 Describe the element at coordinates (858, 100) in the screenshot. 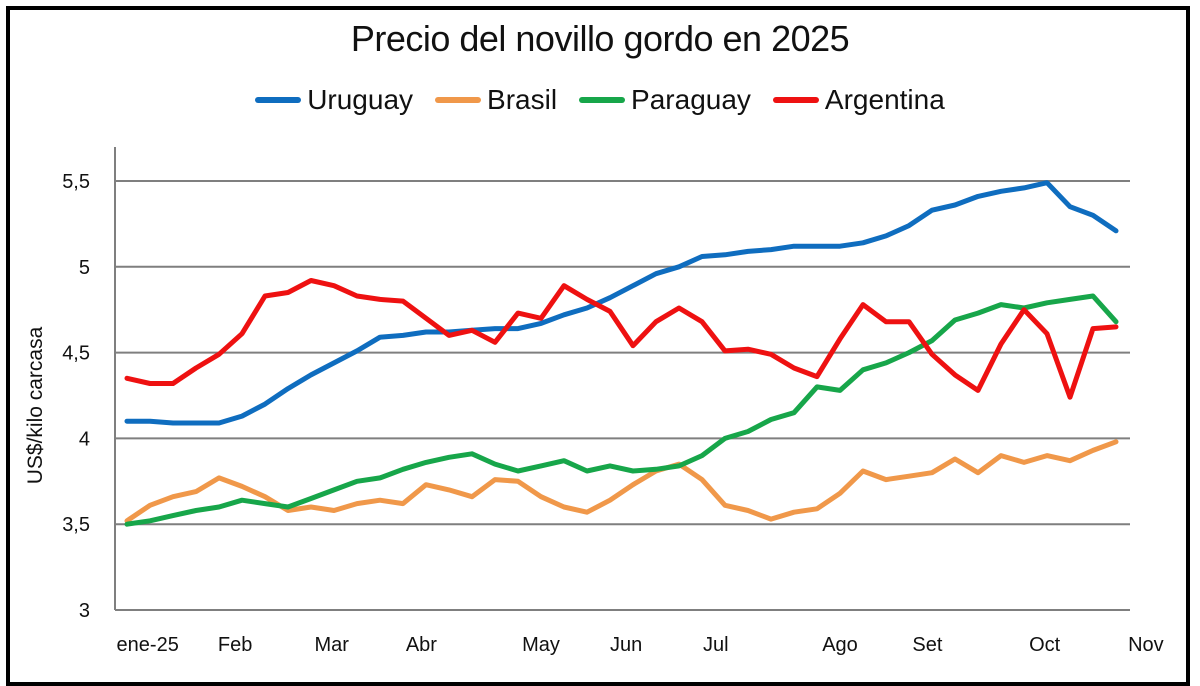

I see `legend-item-argentina: Argentina` at that location.